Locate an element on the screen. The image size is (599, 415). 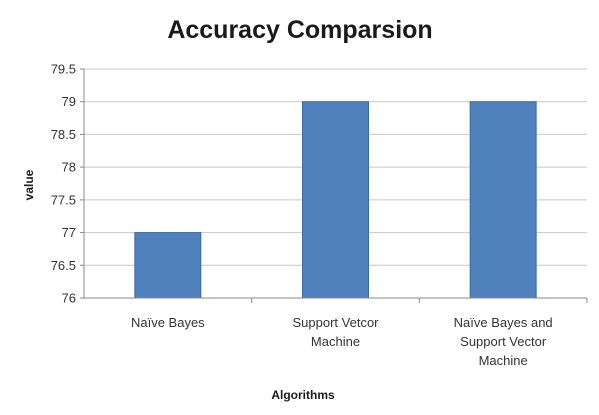
y-tick-label: 78.5 is located at coordinates (63, 134).